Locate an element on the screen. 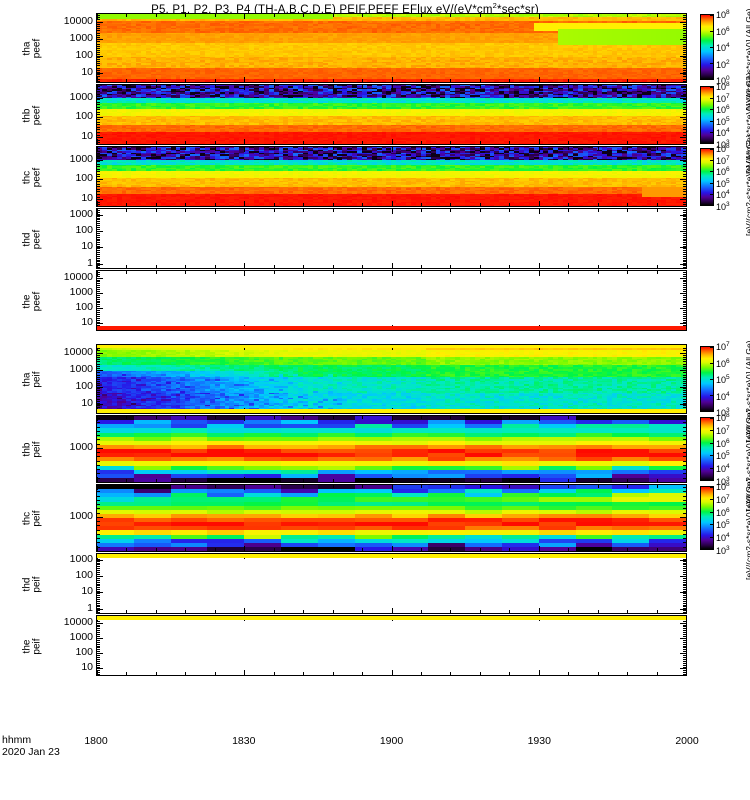 Image resolution: width=750 pixels, height=800 pixels. colorbar-tick-label: 10⁴ is located at coordinates (723, 468).